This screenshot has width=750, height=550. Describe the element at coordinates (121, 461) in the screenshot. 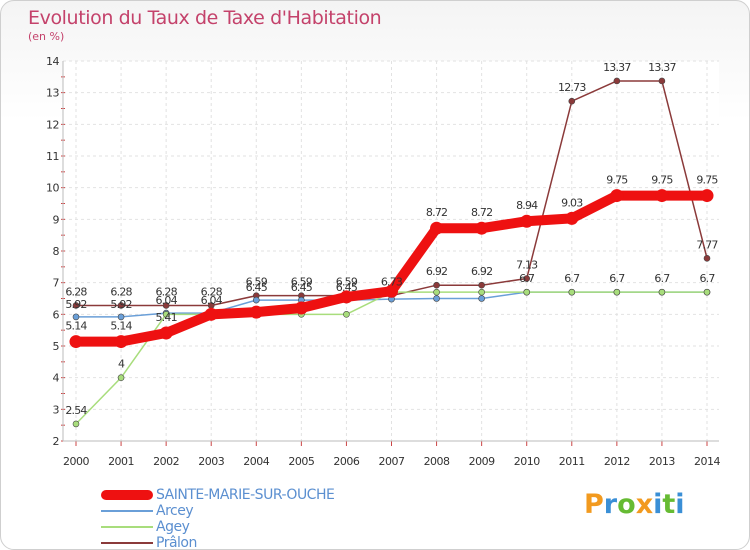

I see `x-tick-label: 2001` at that location.